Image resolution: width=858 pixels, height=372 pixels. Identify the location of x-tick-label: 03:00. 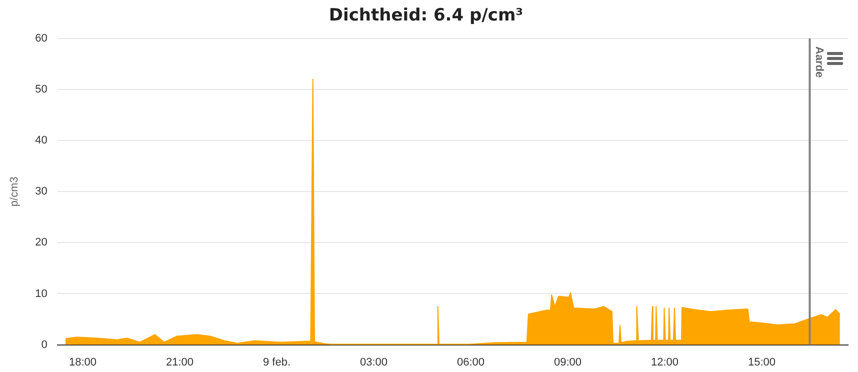
(374, 362).